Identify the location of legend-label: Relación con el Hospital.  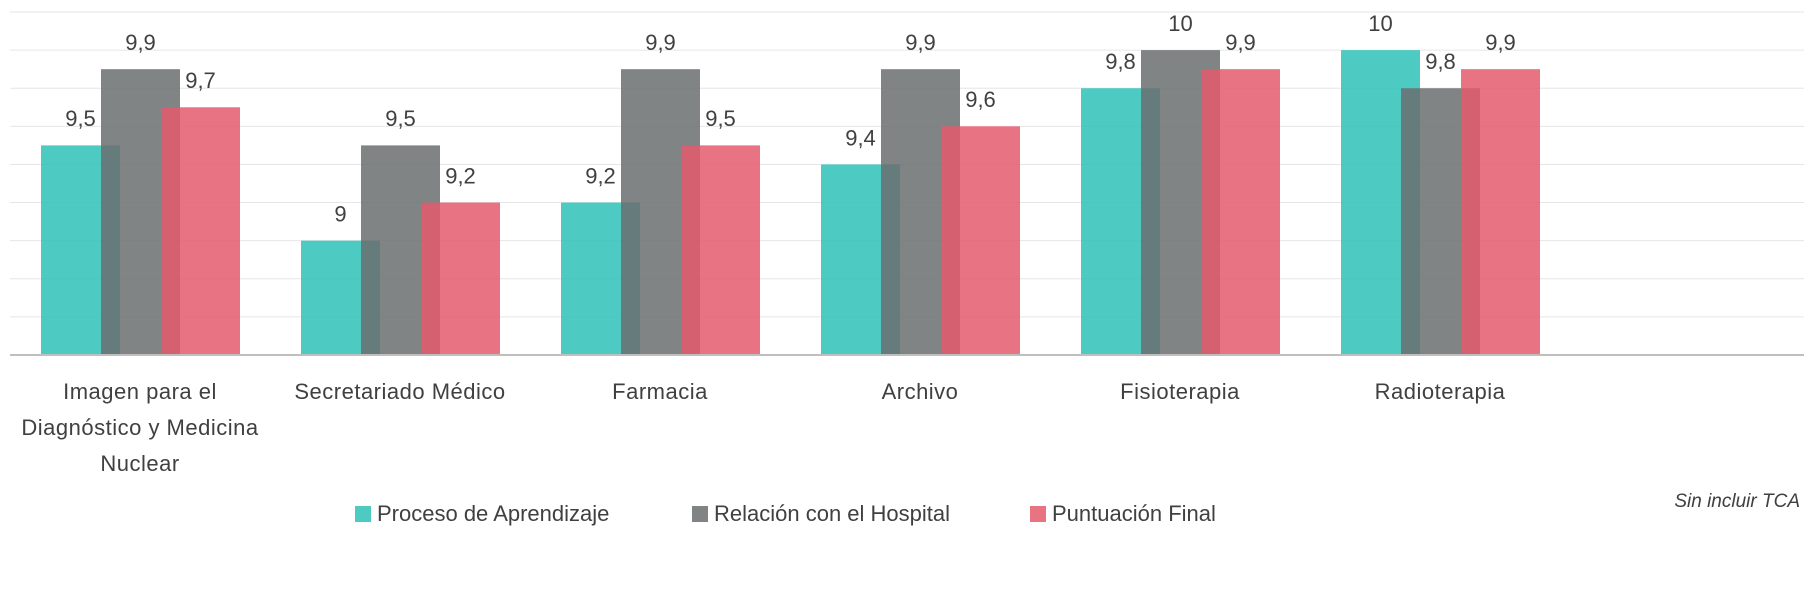
(832, 513).